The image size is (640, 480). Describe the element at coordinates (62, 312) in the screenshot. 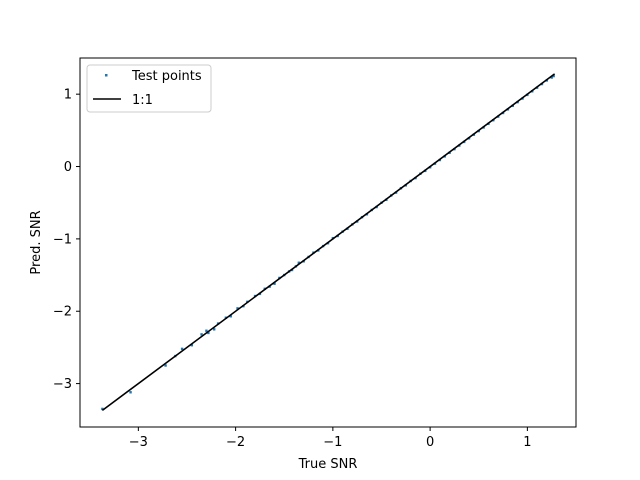

I see `y-tick-label: −2` at that location.